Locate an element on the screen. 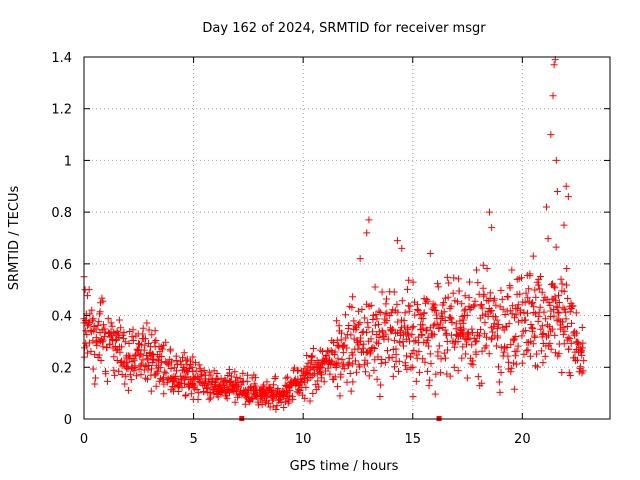 The width and height of the screenshot is (640, 480). x-tick-label: 15 is located at coordinates (412, 439).